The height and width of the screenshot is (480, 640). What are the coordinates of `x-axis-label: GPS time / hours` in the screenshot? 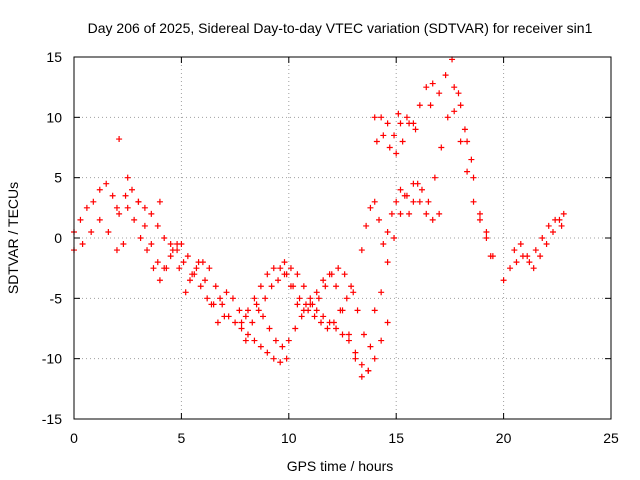 It's located at (340, 466).